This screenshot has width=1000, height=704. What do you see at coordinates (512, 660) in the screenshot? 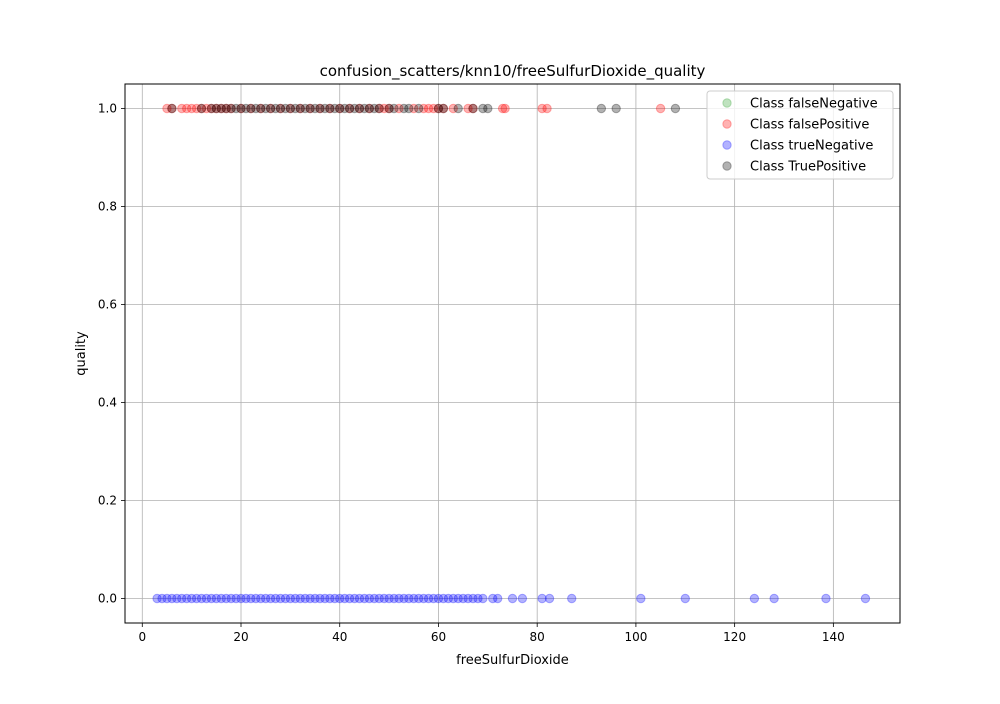
I see `x-axis-label: freeSulfurDioxide` at bounding box center [512, 660].